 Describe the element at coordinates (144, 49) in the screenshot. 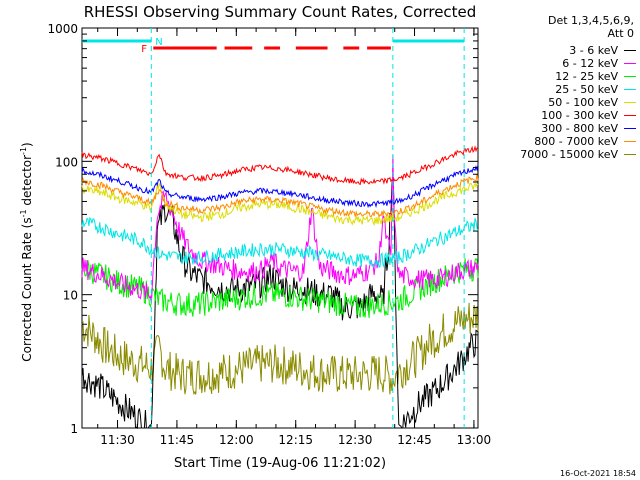

I see `flare-flag-label: F` at that location.